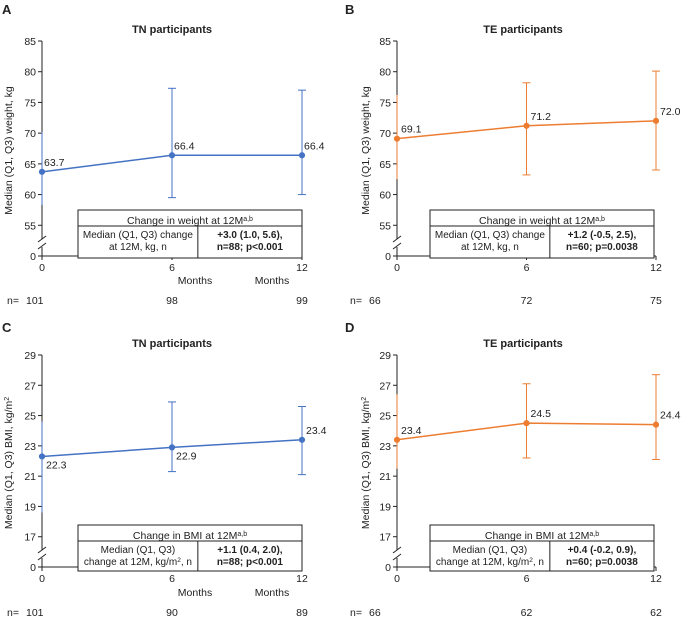 The height and width of the screenshot is (625, 683). Describe the element at coordinates (302, 301) in the screenshot. I see `n-value: 99` at that location.